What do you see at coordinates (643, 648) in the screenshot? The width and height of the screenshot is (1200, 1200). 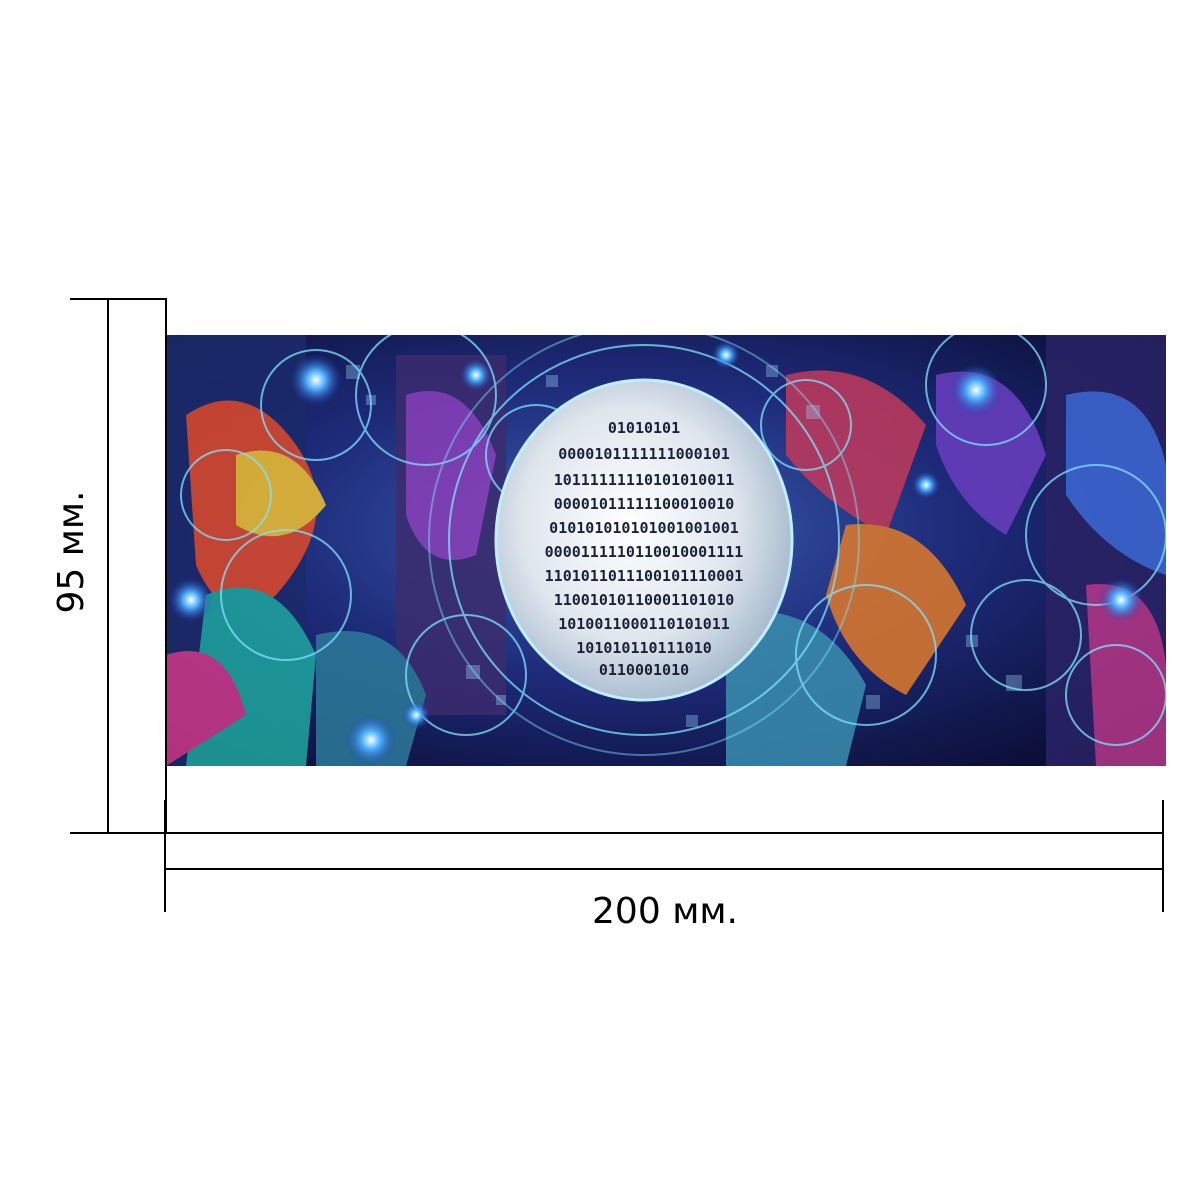 I see `binary-row: 101010110111010` at bounding box center [643, 648].